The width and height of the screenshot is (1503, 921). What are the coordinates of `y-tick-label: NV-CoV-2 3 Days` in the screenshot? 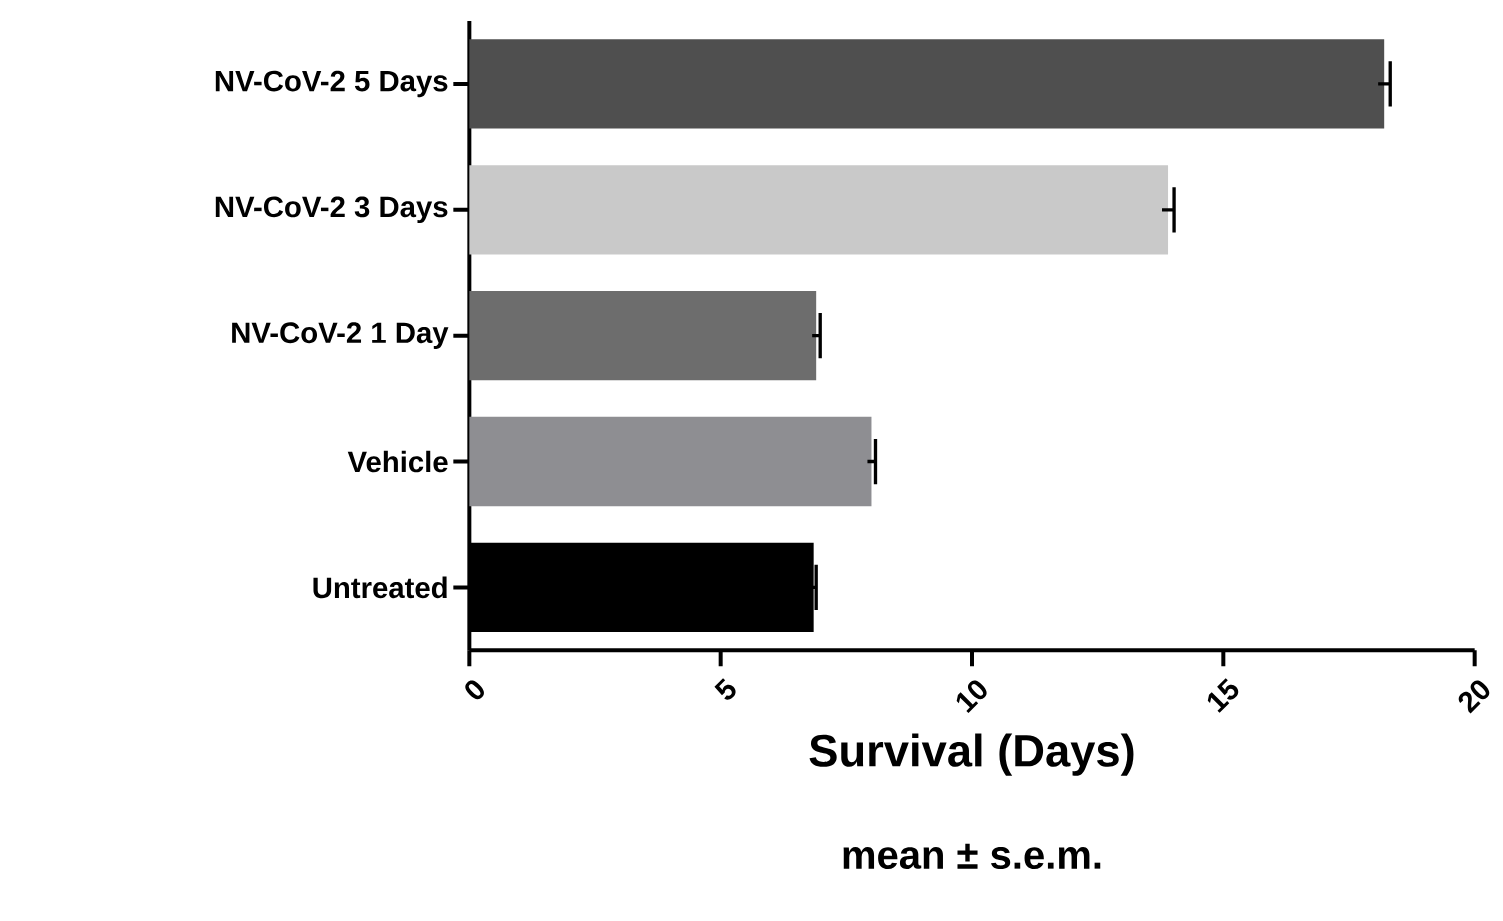 It's located at (331, 210).